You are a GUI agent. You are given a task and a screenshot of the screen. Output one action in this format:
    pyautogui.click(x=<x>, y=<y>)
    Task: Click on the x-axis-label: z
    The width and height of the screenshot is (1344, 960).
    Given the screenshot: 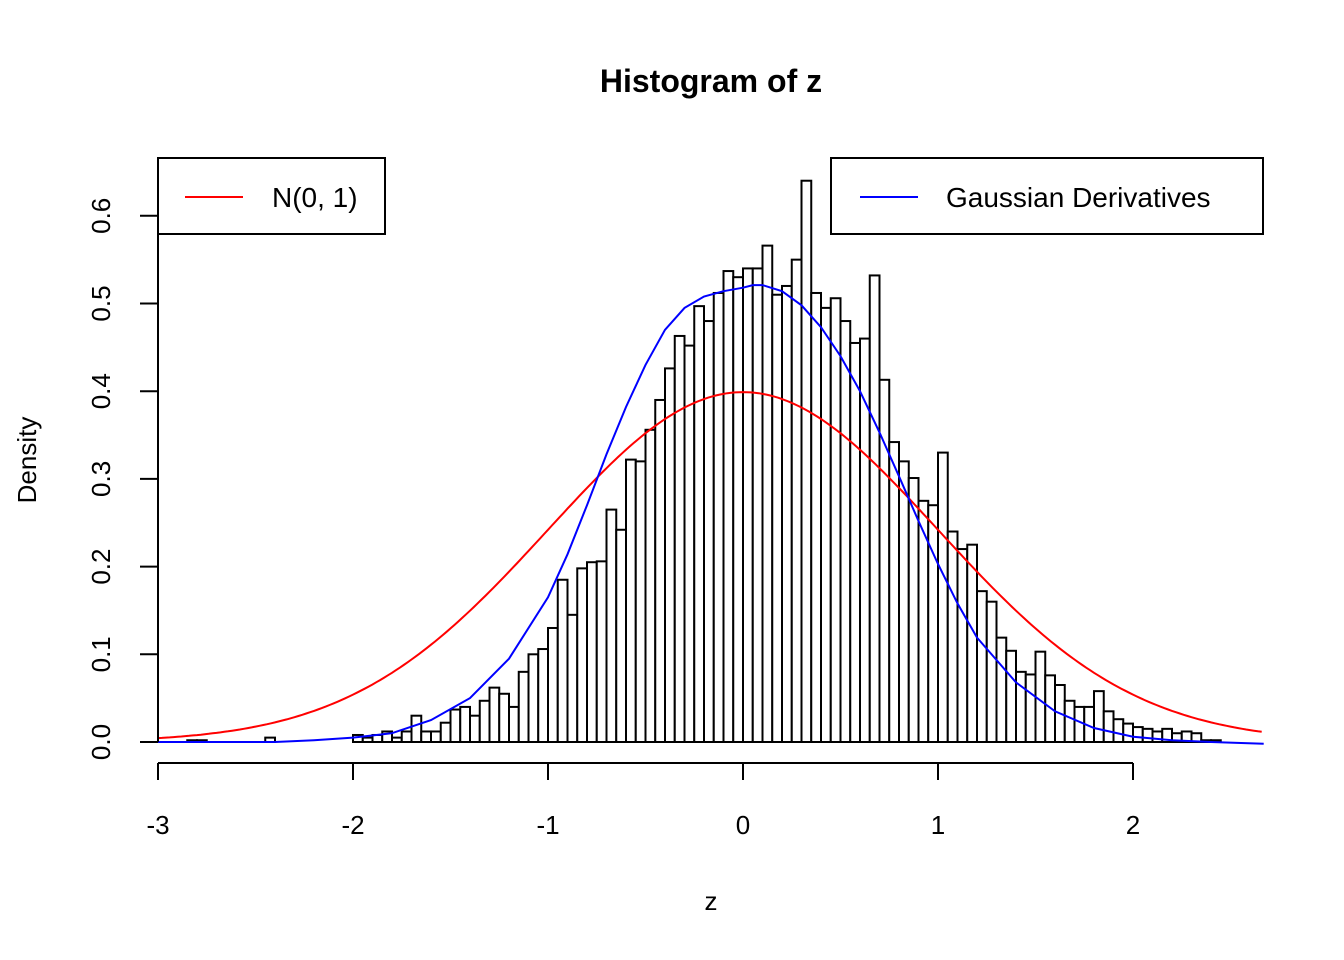 What is the action you would take?
    pyautogui.click(x=711, y=901)
    